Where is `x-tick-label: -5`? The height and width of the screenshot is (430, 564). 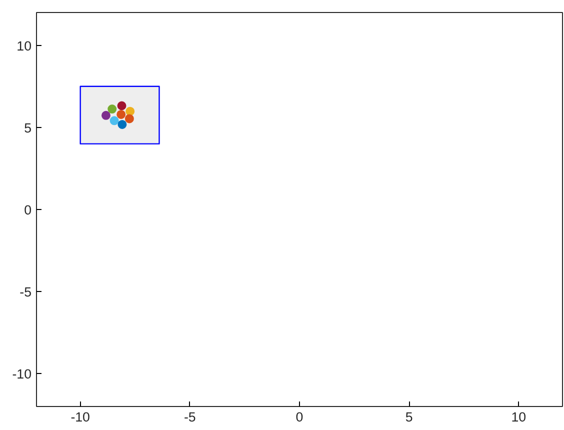 x-tick-label: -5 is located at coordinates (190, 417).